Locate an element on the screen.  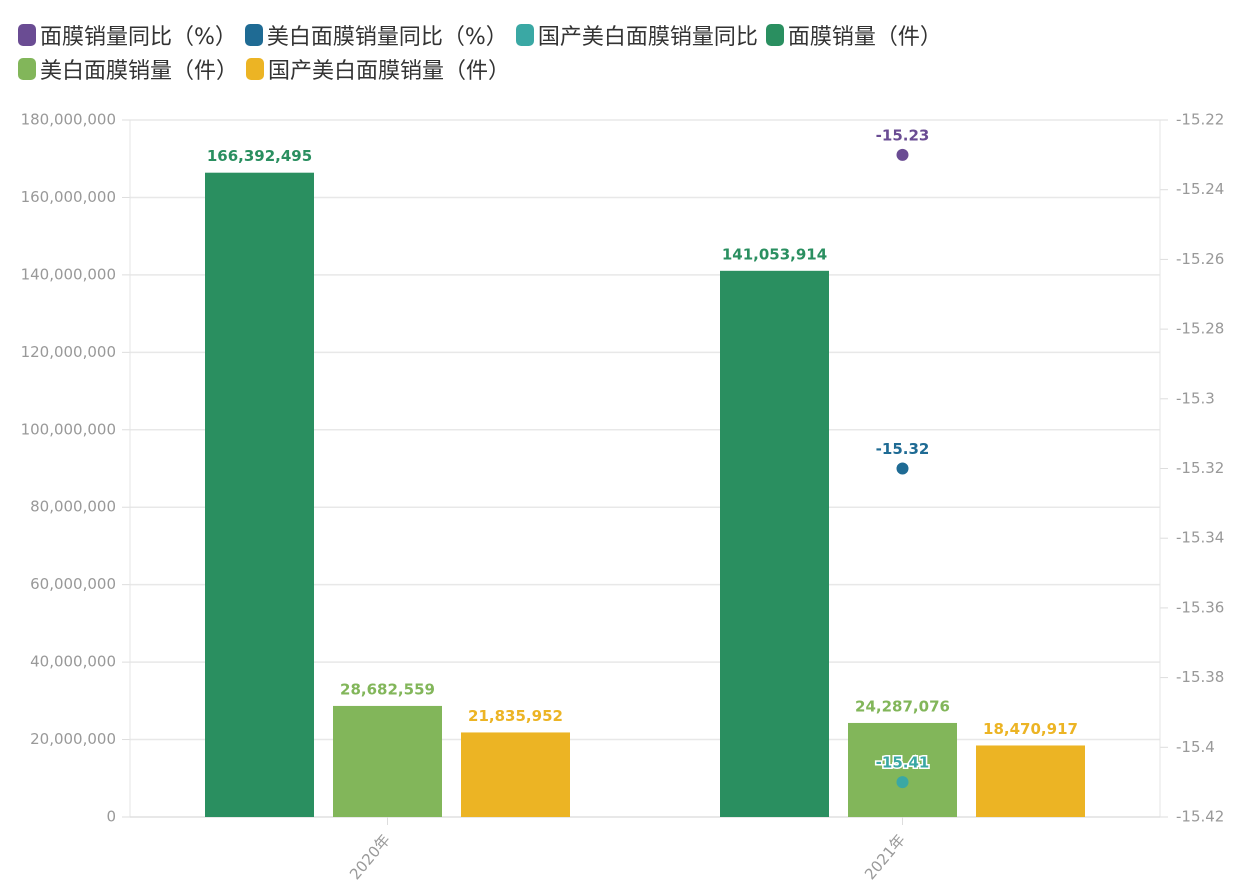
y-tick-label: 60,000,000 is located at coordinates (73, 584).